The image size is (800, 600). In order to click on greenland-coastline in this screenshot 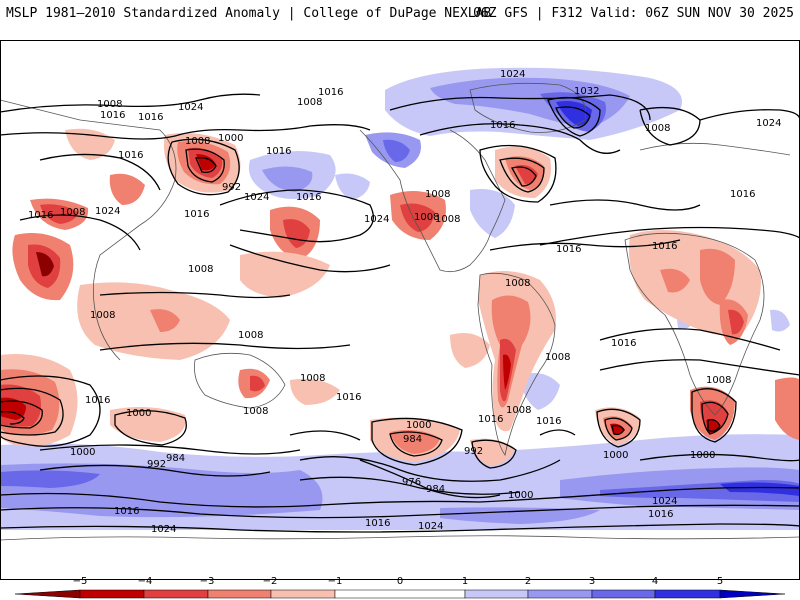, I will do `click(528, 107)`.